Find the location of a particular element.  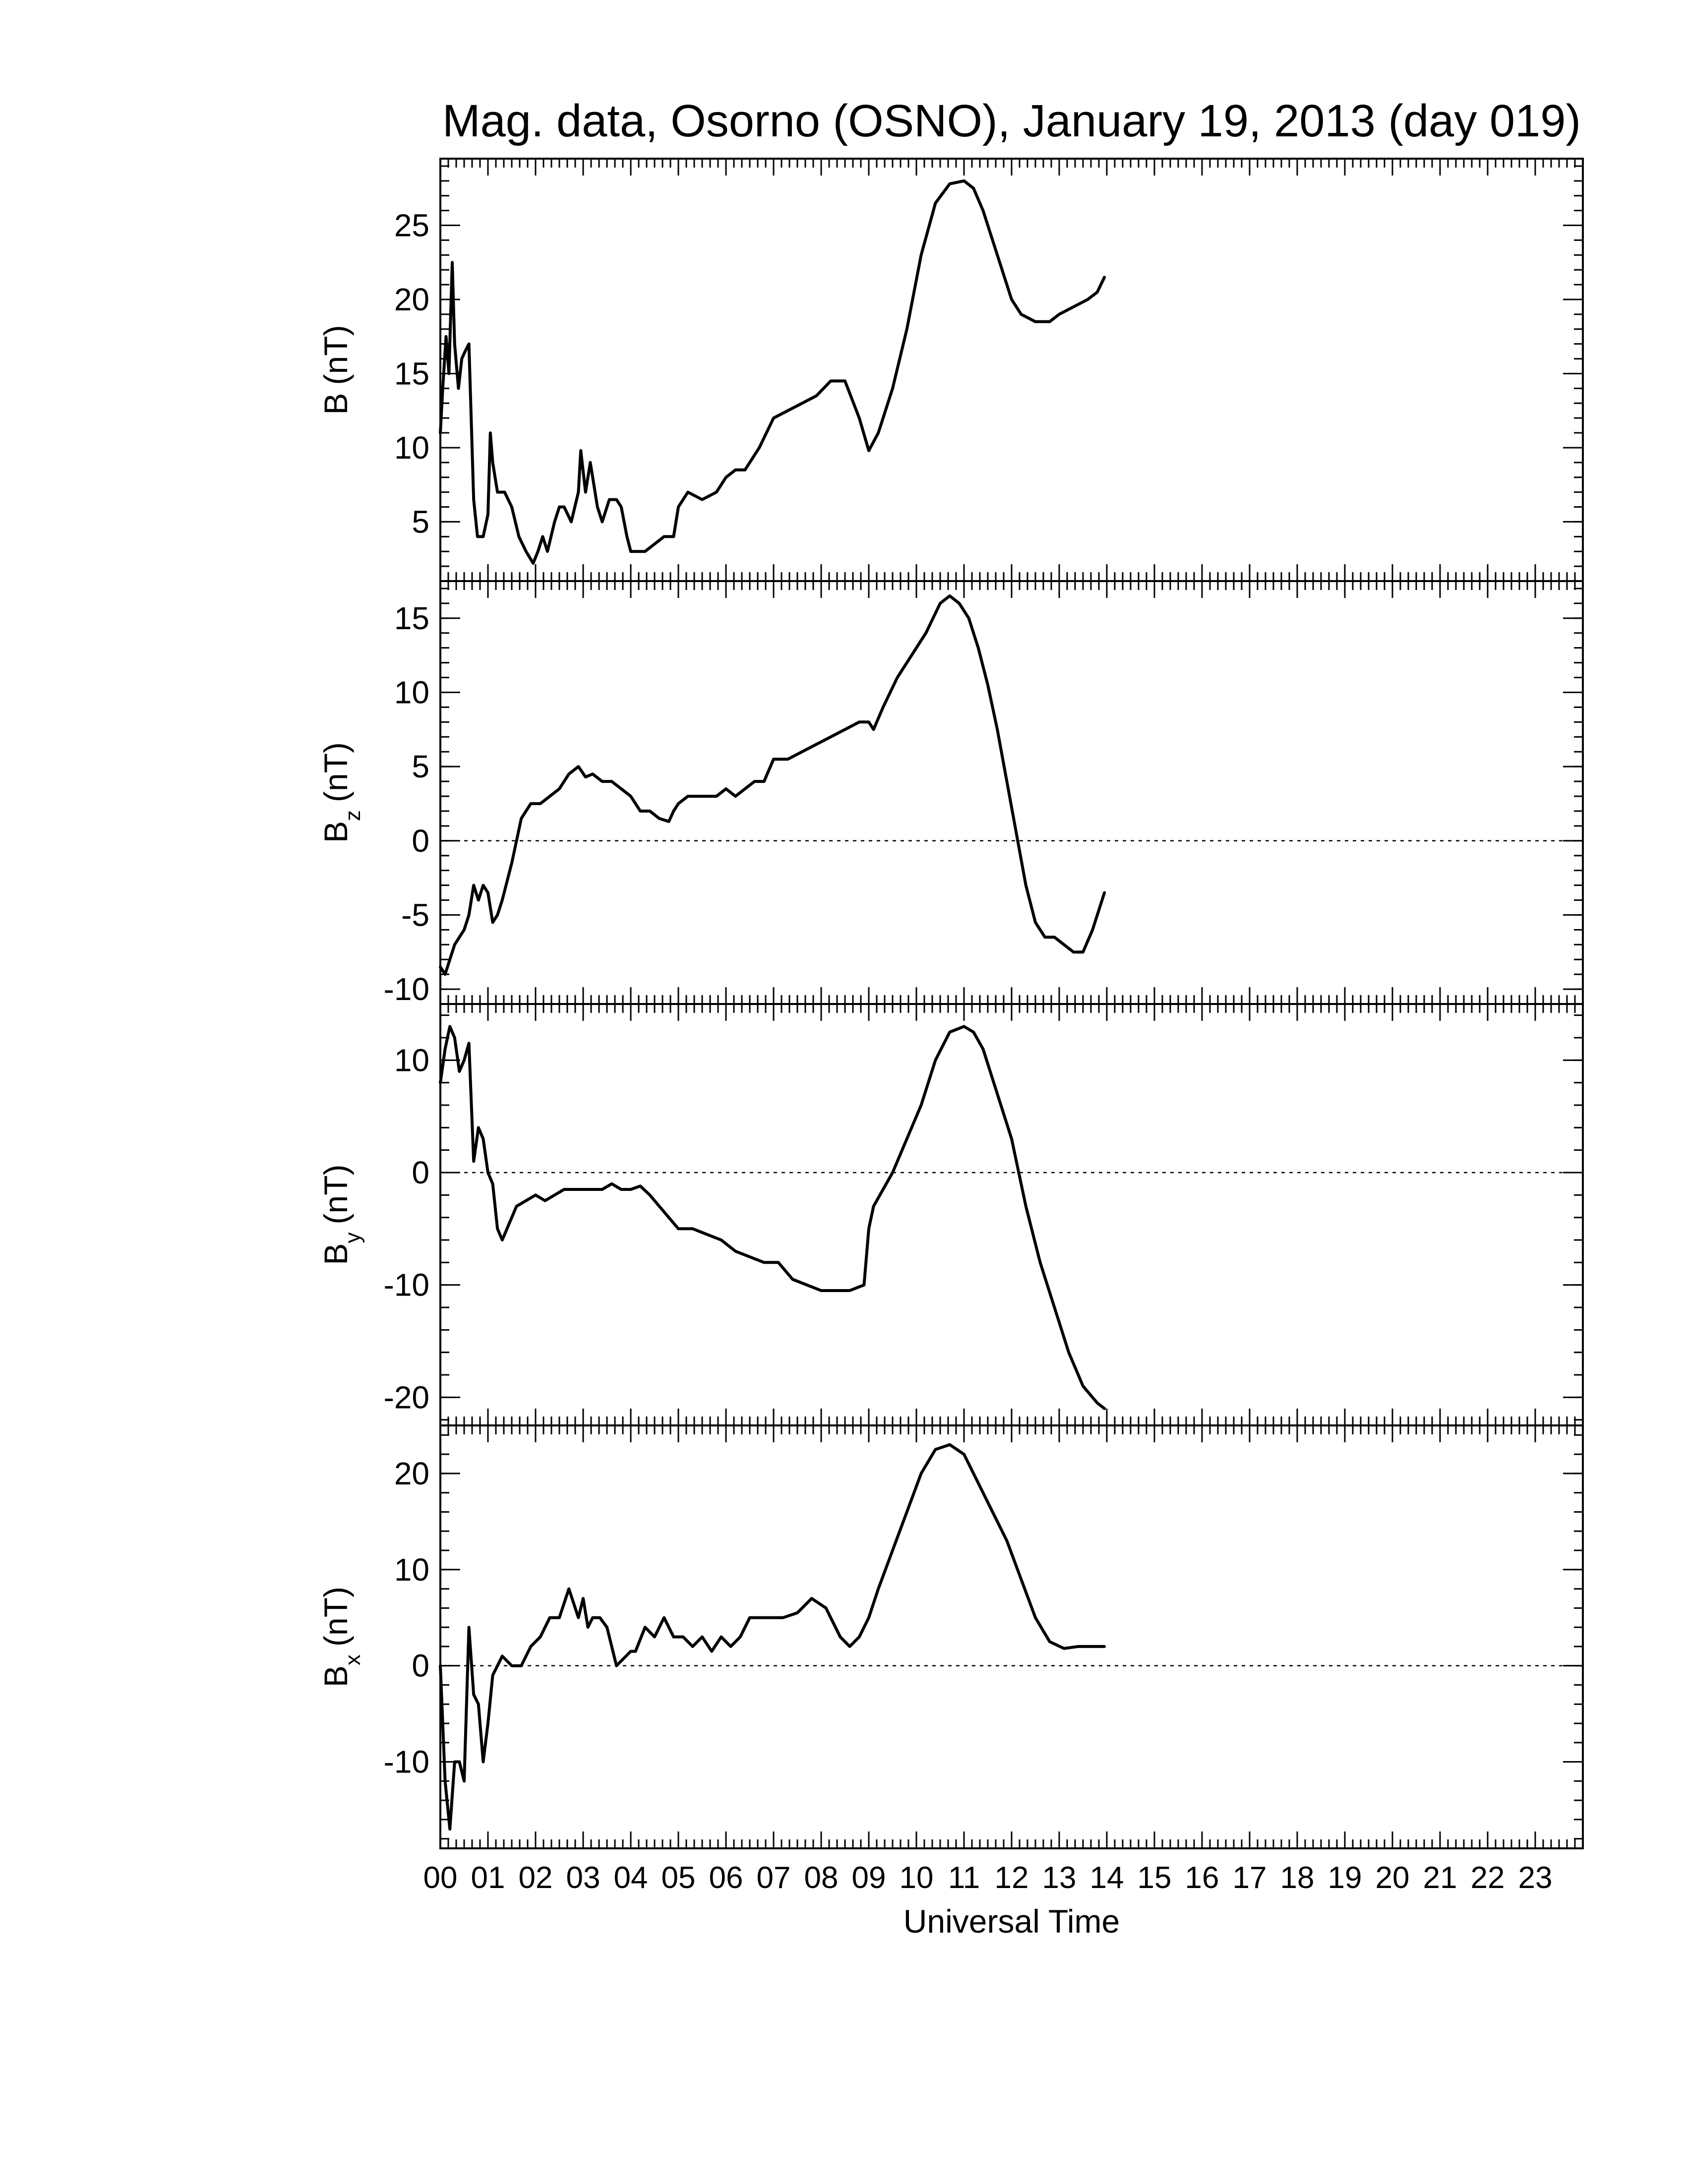

series-line-Bx is located at coordinates (772, 1637).